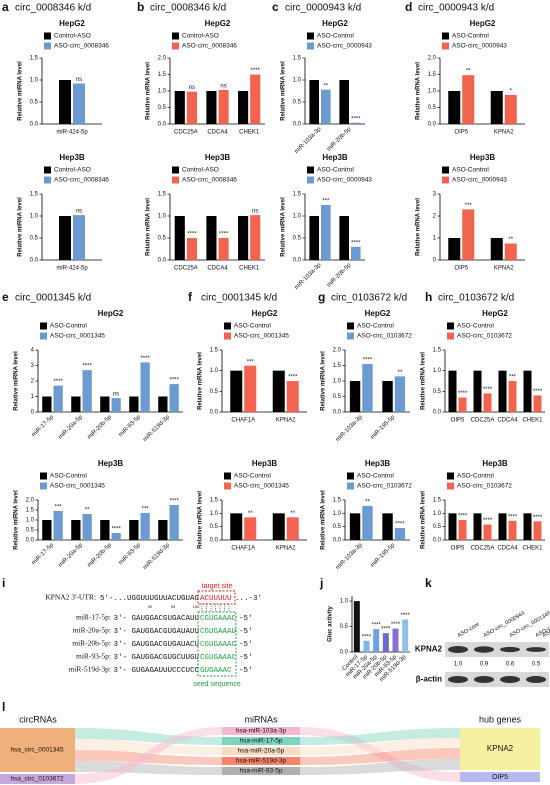 The image size is (550, 785). I want to click on y-tick-label: 2.0, so click(162, 59).